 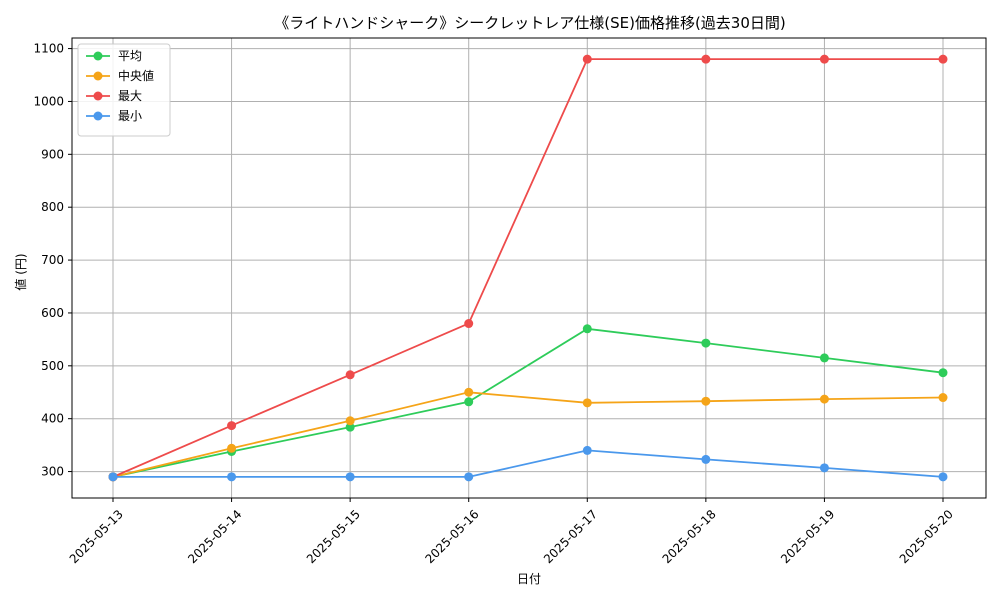 I want to click on y-axis-label: 値 (円), so click(x=20, y=271).